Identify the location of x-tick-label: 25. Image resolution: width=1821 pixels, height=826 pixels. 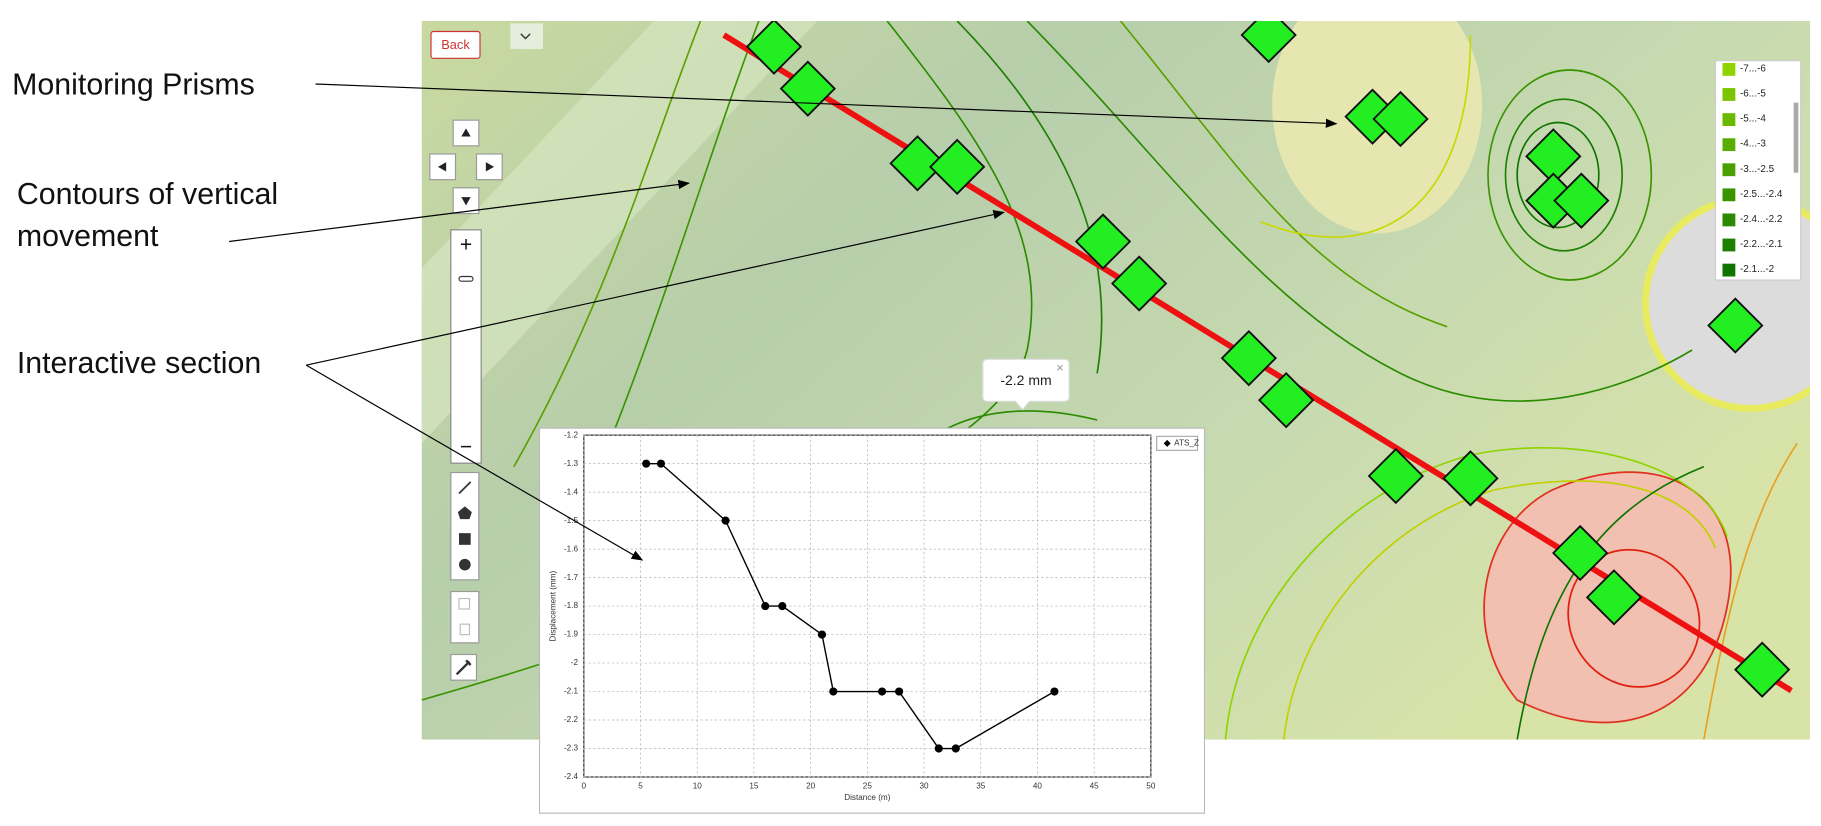
(868, 785).